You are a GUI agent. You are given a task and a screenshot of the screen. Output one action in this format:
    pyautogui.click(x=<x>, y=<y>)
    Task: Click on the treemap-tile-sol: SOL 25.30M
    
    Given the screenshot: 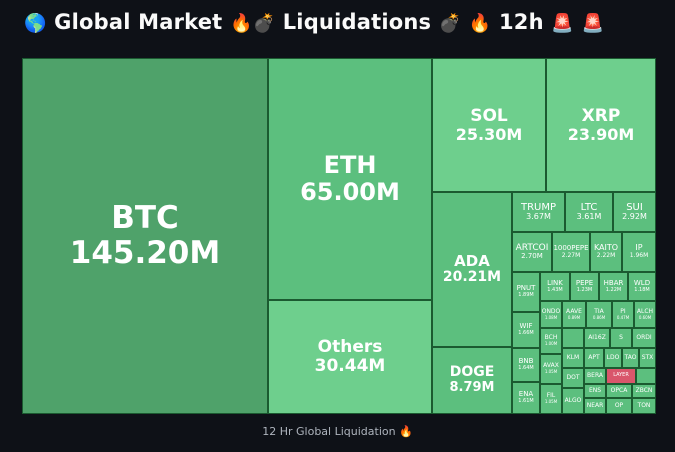 What is the action you would take?
    pyautogui.click(x=489, y=125)
    